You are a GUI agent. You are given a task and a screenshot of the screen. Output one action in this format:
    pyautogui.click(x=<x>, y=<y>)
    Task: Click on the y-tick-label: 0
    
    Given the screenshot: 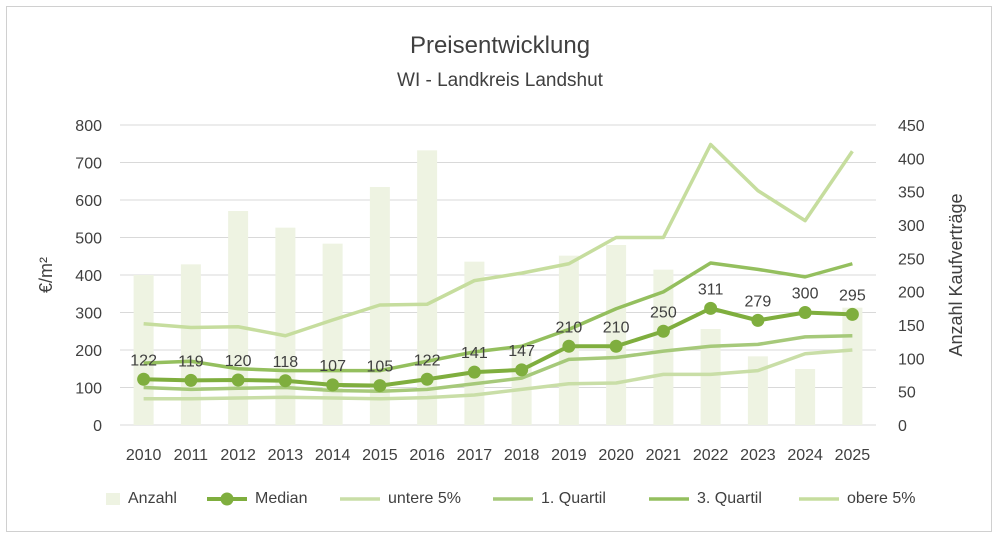 What is the action you would take?
    pyautogui.click(x=97, y=426)
    